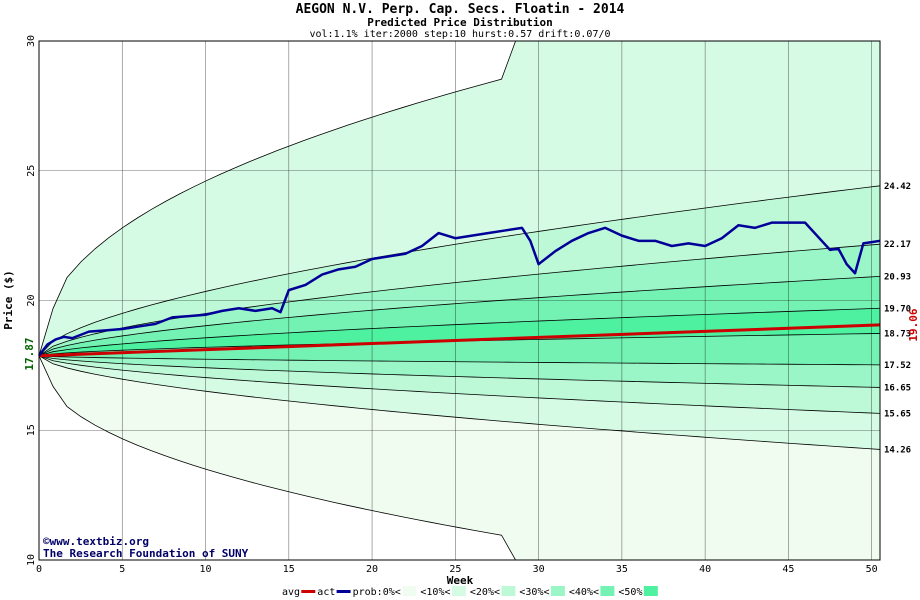 This screenshot has width=920, height=600. What do you see at coordinates (485, 592) in the screenshot?
I see `legend-label: <20%<` at bounding box center [485, 592].